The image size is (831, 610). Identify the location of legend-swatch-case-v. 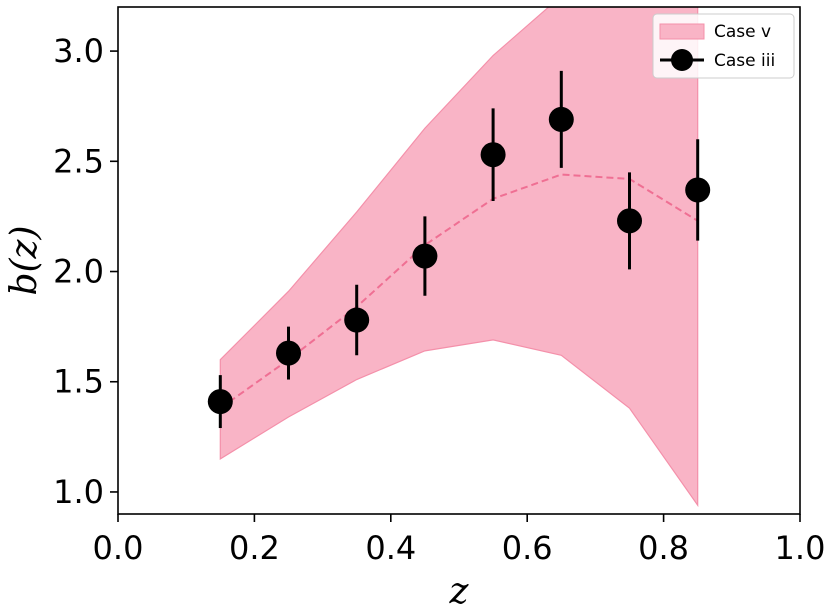
(682, 31).